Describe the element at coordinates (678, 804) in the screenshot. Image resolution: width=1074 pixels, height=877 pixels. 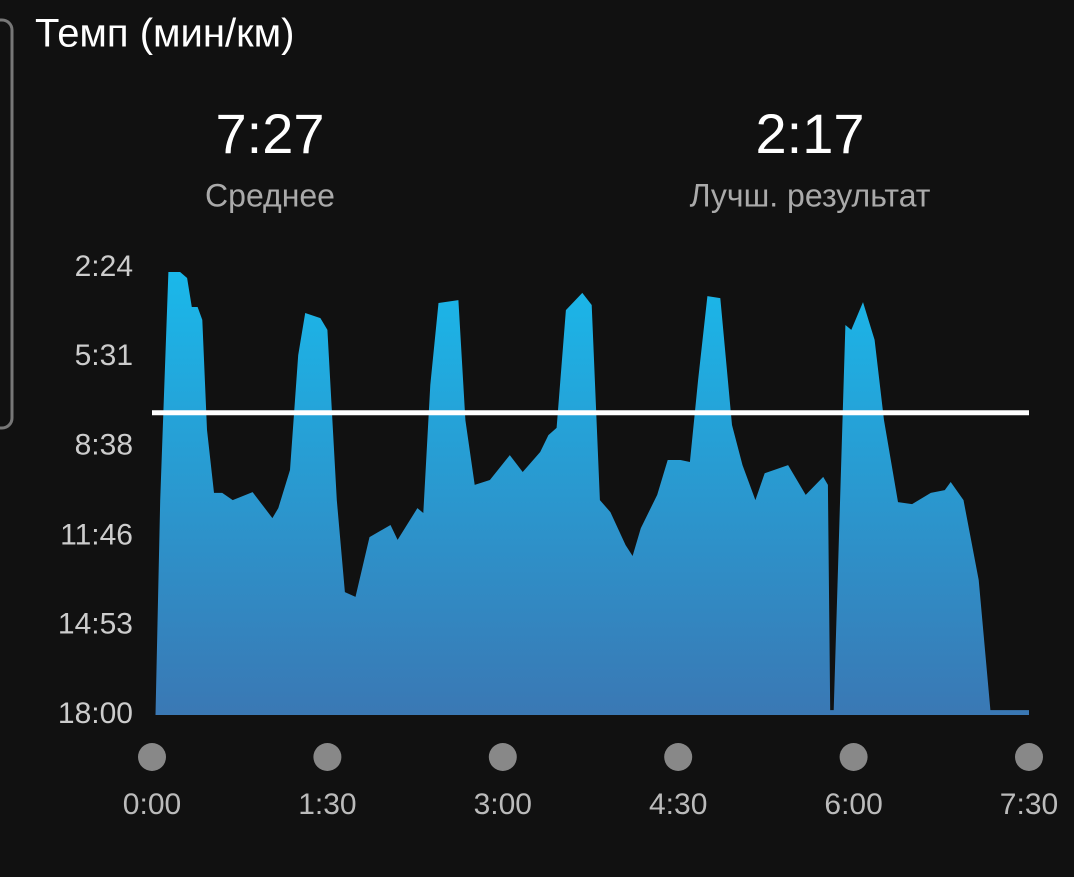
I see `x-tick-label: 4:30` at that location.